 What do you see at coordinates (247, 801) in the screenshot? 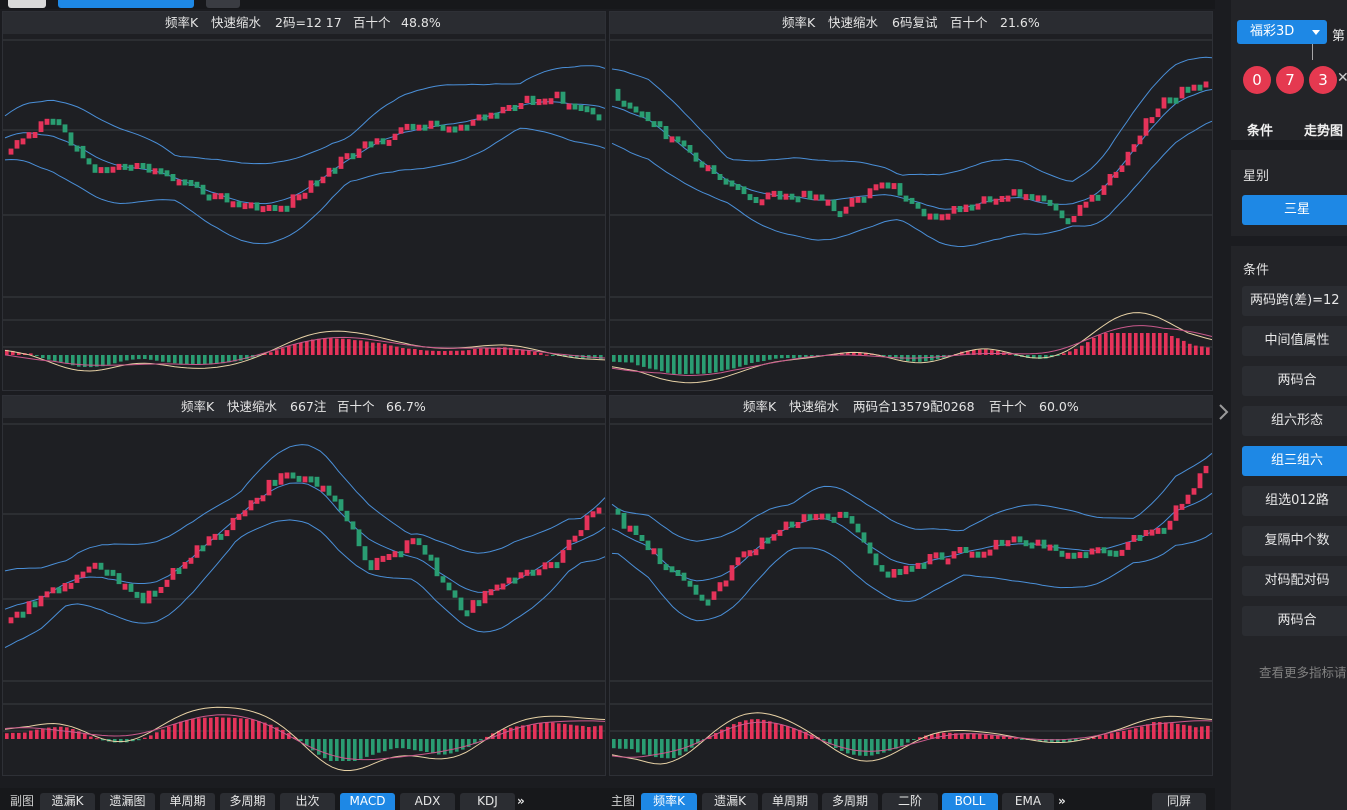
I see `btn-sub-multi-period: 多周期` at bounding box center [247, 801].